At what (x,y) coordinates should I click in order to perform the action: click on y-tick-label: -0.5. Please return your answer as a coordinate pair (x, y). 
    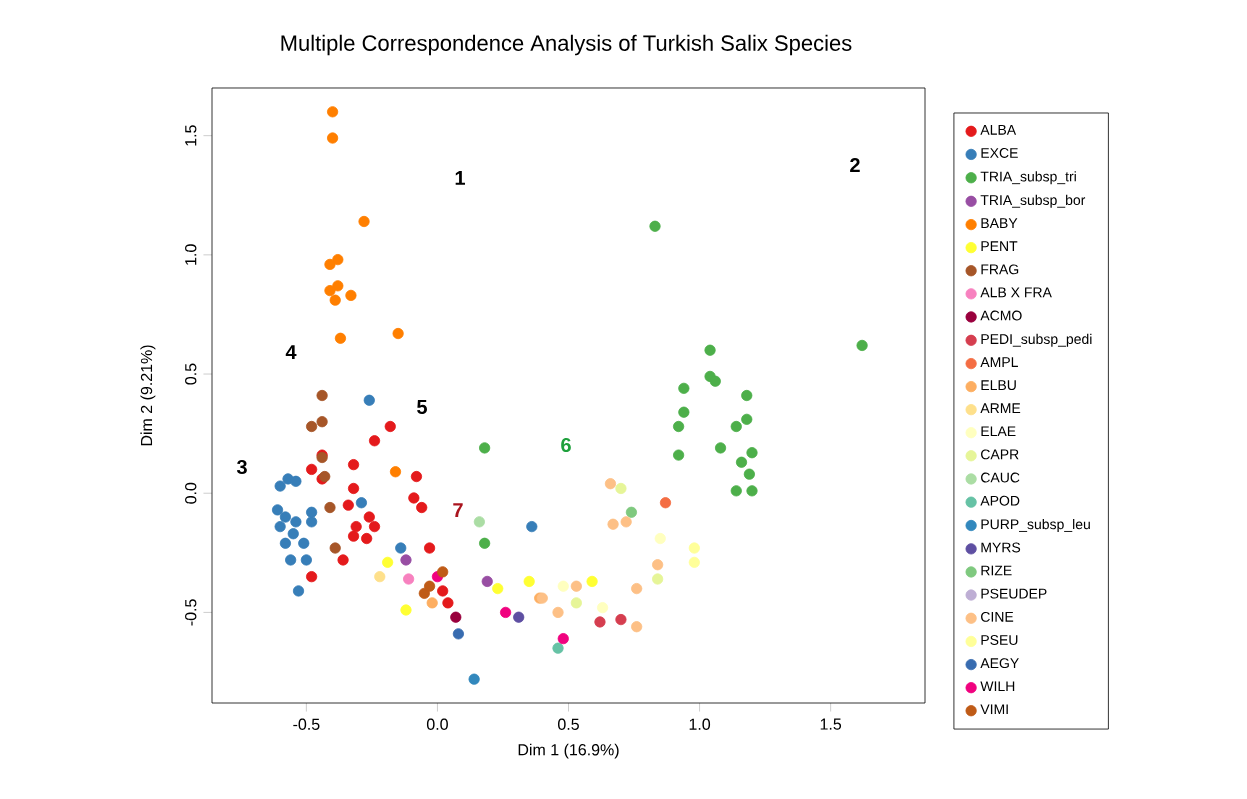
    Looking at the image, I should click on (191, 612).